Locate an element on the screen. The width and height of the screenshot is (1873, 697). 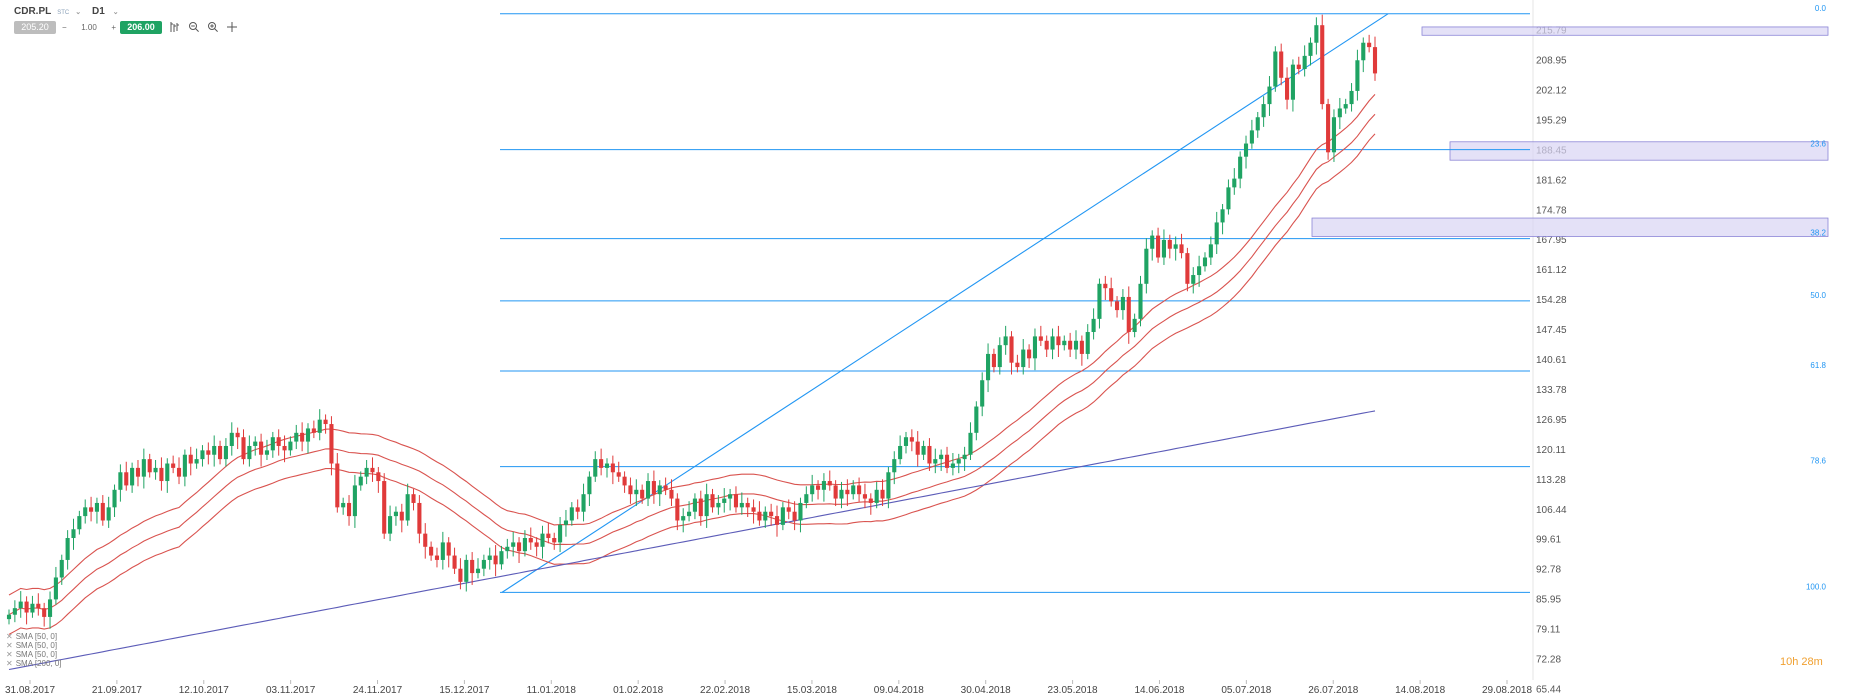
sell-price-button: 205.20 is located at coordinates (35, 27).